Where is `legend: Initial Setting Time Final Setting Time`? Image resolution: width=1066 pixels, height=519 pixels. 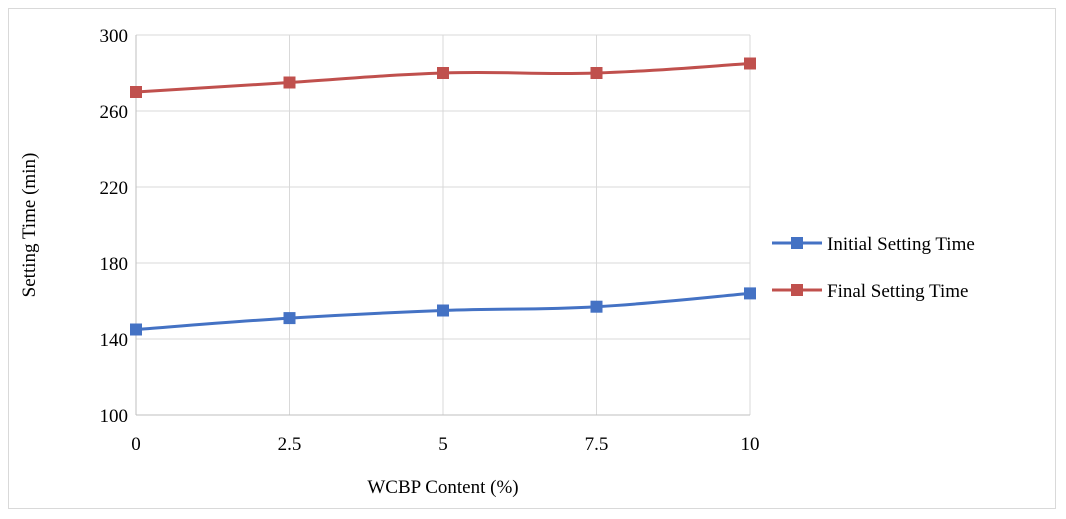 legend: Initial Setting Time Final Setting Time is located at coordinates (873, 268).